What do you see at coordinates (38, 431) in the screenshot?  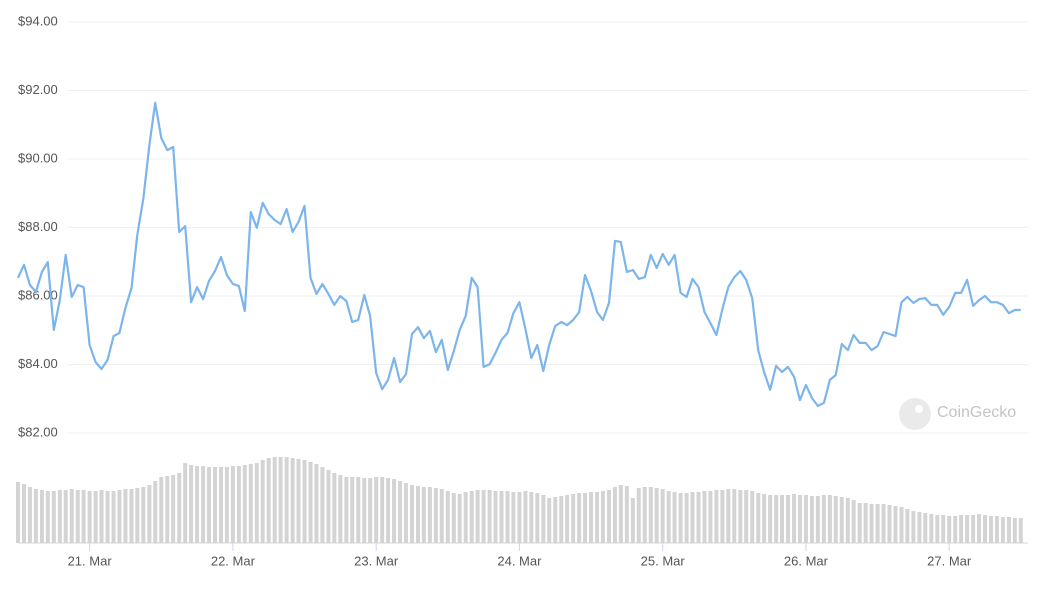 I see `y-tick-label: $82.00` at bounding box center [38, 431].